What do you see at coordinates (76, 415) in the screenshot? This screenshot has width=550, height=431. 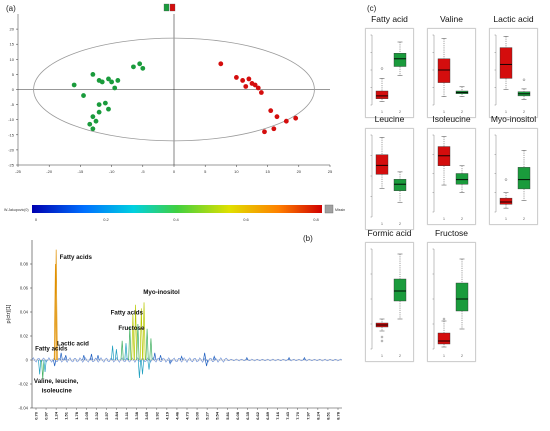 I see `x-tick-label: 1.78` at bounding box center [76, 415].